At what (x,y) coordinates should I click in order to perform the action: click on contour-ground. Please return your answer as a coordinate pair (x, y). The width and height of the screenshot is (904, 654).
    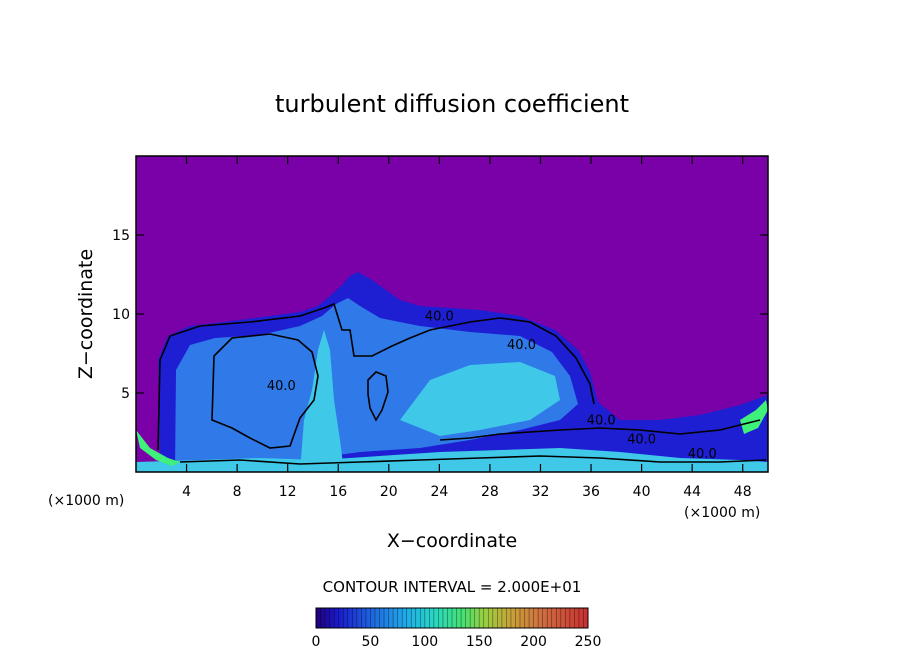
    Looking at the image, I should click on (473, 460).